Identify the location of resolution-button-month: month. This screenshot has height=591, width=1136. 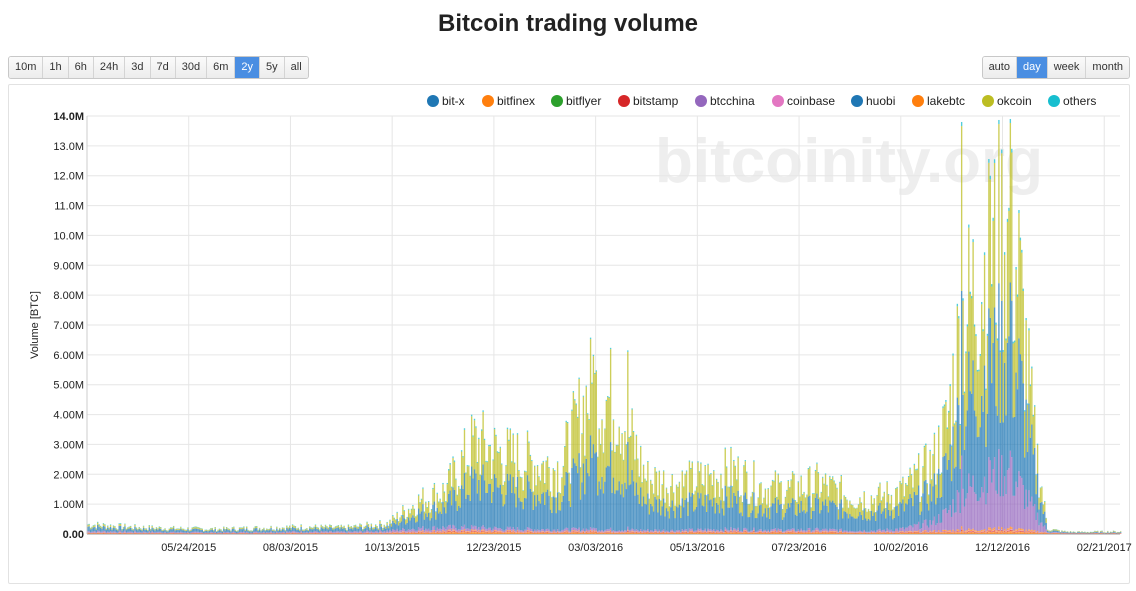
(1107, 67).